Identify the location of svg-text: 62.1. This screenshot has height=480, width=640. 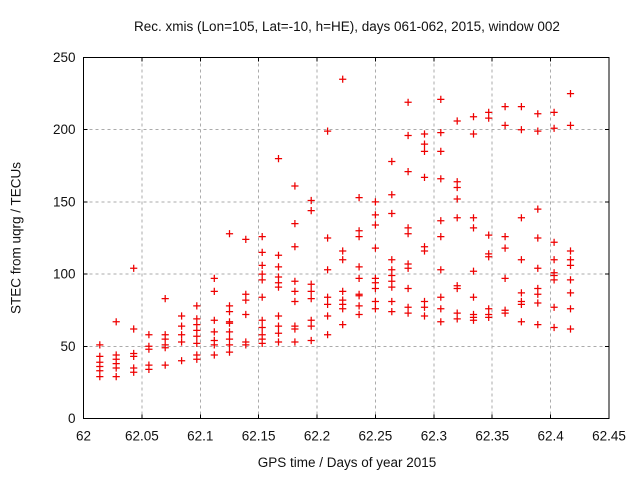
(200, 436).